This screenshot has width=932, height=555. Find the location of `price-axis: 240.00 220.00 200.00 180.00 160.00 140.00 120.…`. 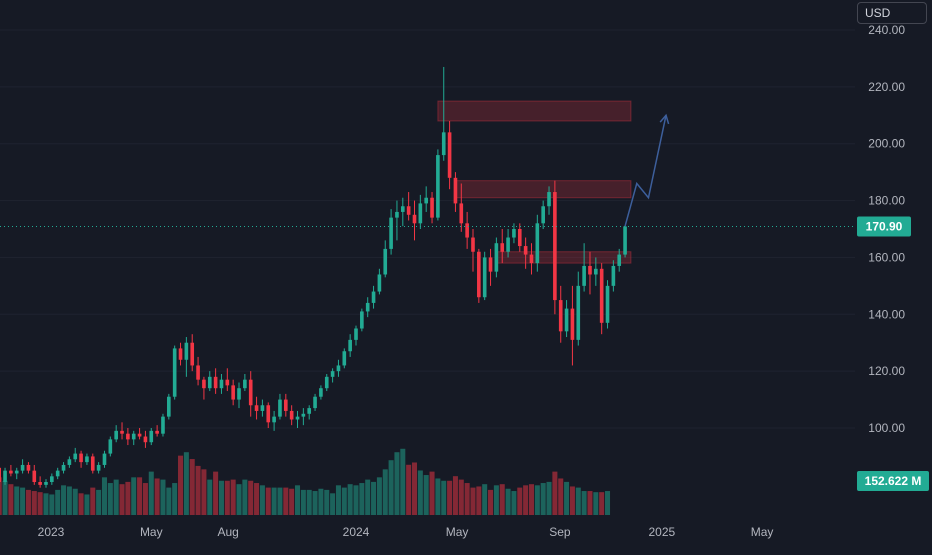

price-axis: 240.00 220.00 200.00 180.00 160.00 140.00 120.… is located at coordinates (886, 229).